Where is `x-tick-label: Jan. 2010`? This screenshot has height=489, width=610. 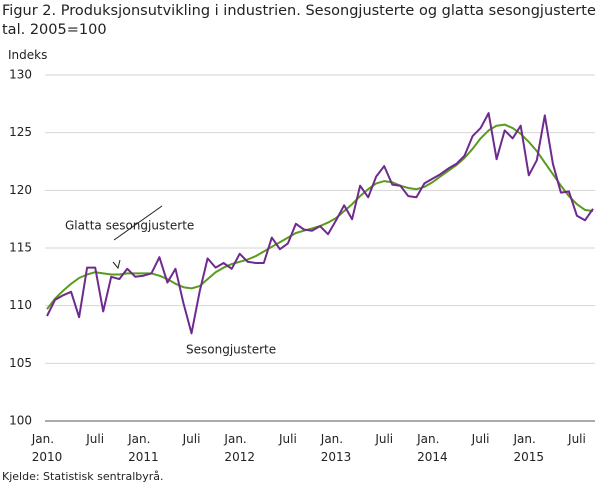 x-tick-label: Jan. 2010 is located at coordinates (47, 448).